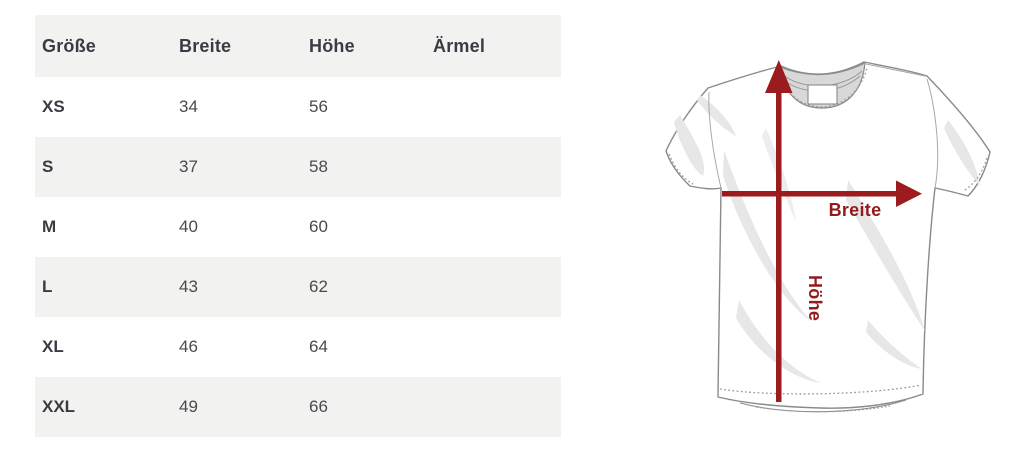 The height and width of the screenshot is (468, 1024). What do you see at coordinates (318, 406) in the screenshot?
I see `hoehe-cell: 66` at bounding box center [318, 406].